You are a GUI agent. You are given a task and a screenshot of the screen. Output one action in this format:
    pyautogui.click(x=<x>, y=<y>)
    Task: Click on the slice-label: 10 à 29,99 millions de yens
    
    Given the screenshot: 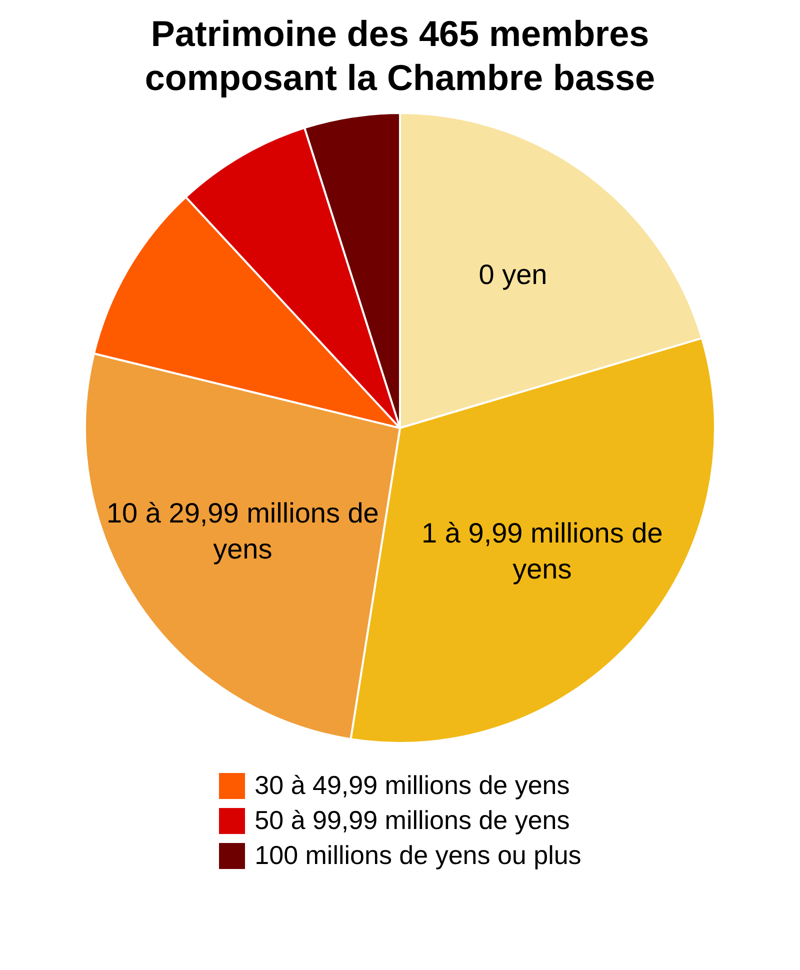 What is the action you would take?
    pyautogui.click(x=242, y=530)
    